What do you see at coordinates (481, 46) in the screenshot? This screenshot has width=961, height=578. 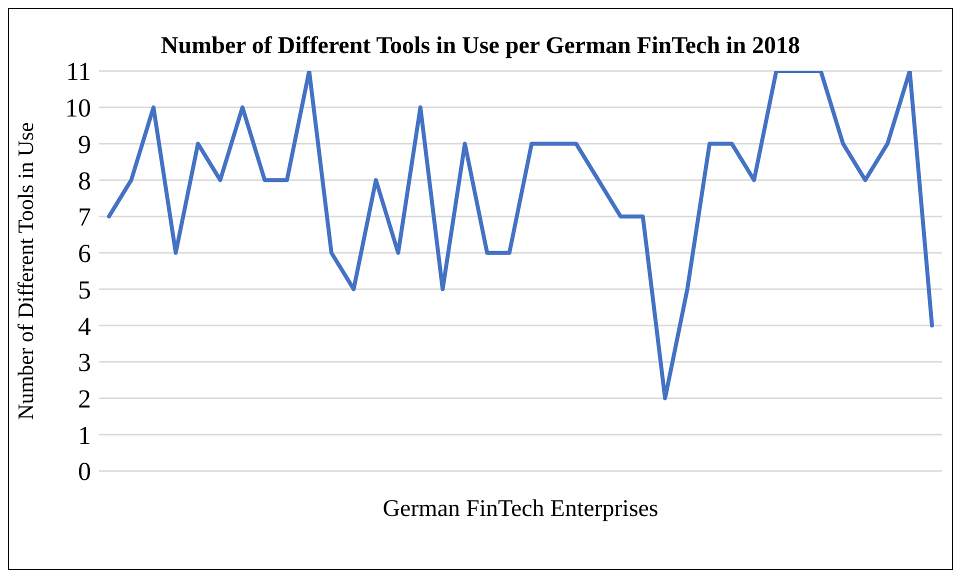 I see `chart-title: Number of Different Tools in Use per German FinTech in 2018` at bounding box center [481, 46].